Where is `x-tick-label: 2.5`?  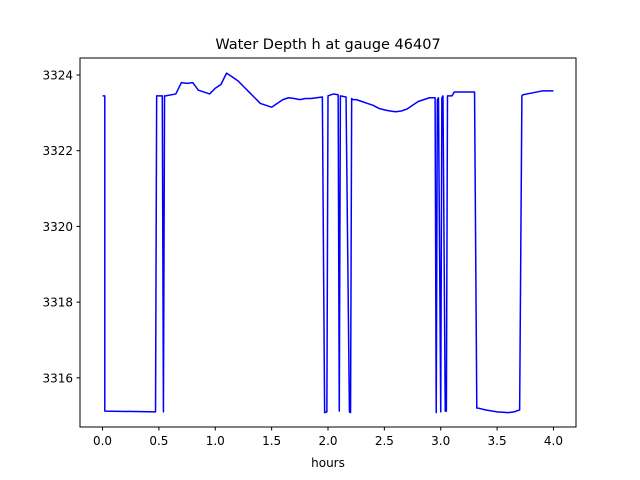 x-tick-label: 2.5 is located at coordinates (384, 441).